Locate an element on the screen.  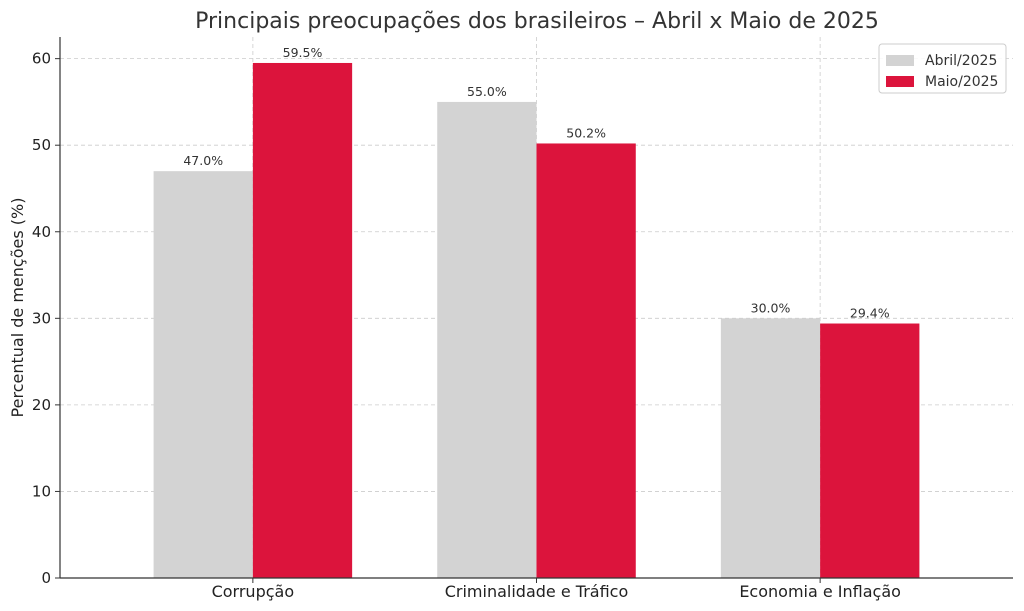
data-label: 47.0% is located at coordinates (203, 160).